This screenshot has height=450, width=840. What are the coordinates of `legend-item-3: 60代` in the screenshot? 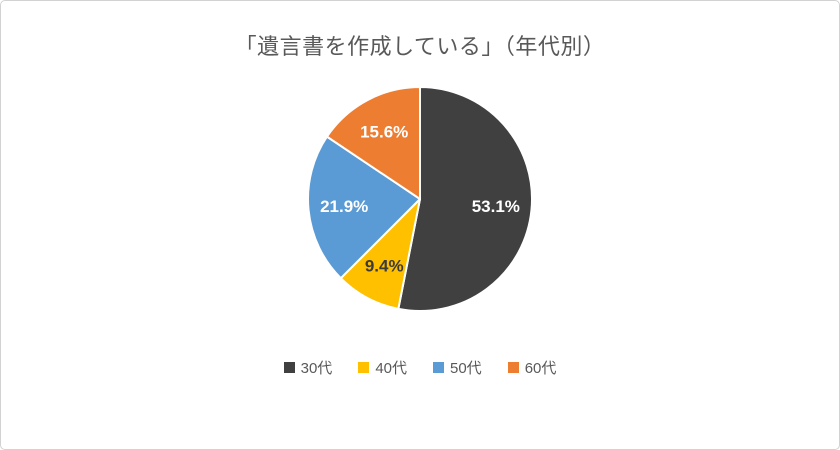 It's located at (532, 367).